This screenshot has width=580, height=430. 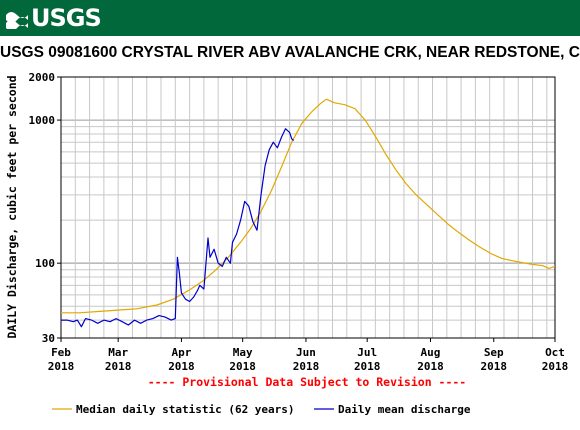 What do you see at coordinates (48, 338) in the screenshot?
I see `y-tick-label: 30` at bounding box center [48, 338].